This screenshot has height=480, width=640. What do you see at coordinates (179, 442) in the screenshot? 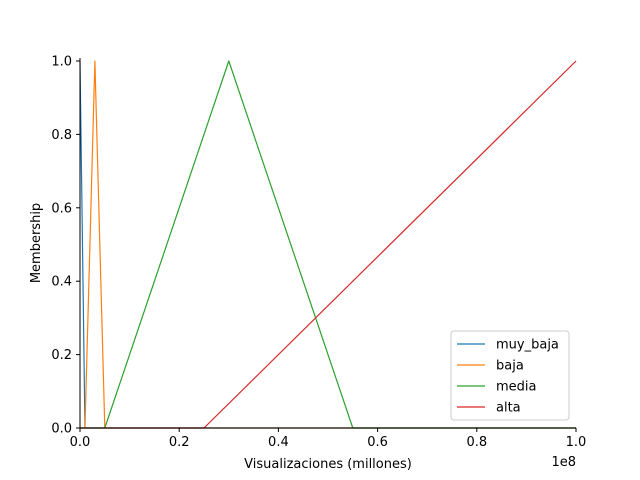
I see `x-tick-label: 0.2` at bounding box center [179, 442].